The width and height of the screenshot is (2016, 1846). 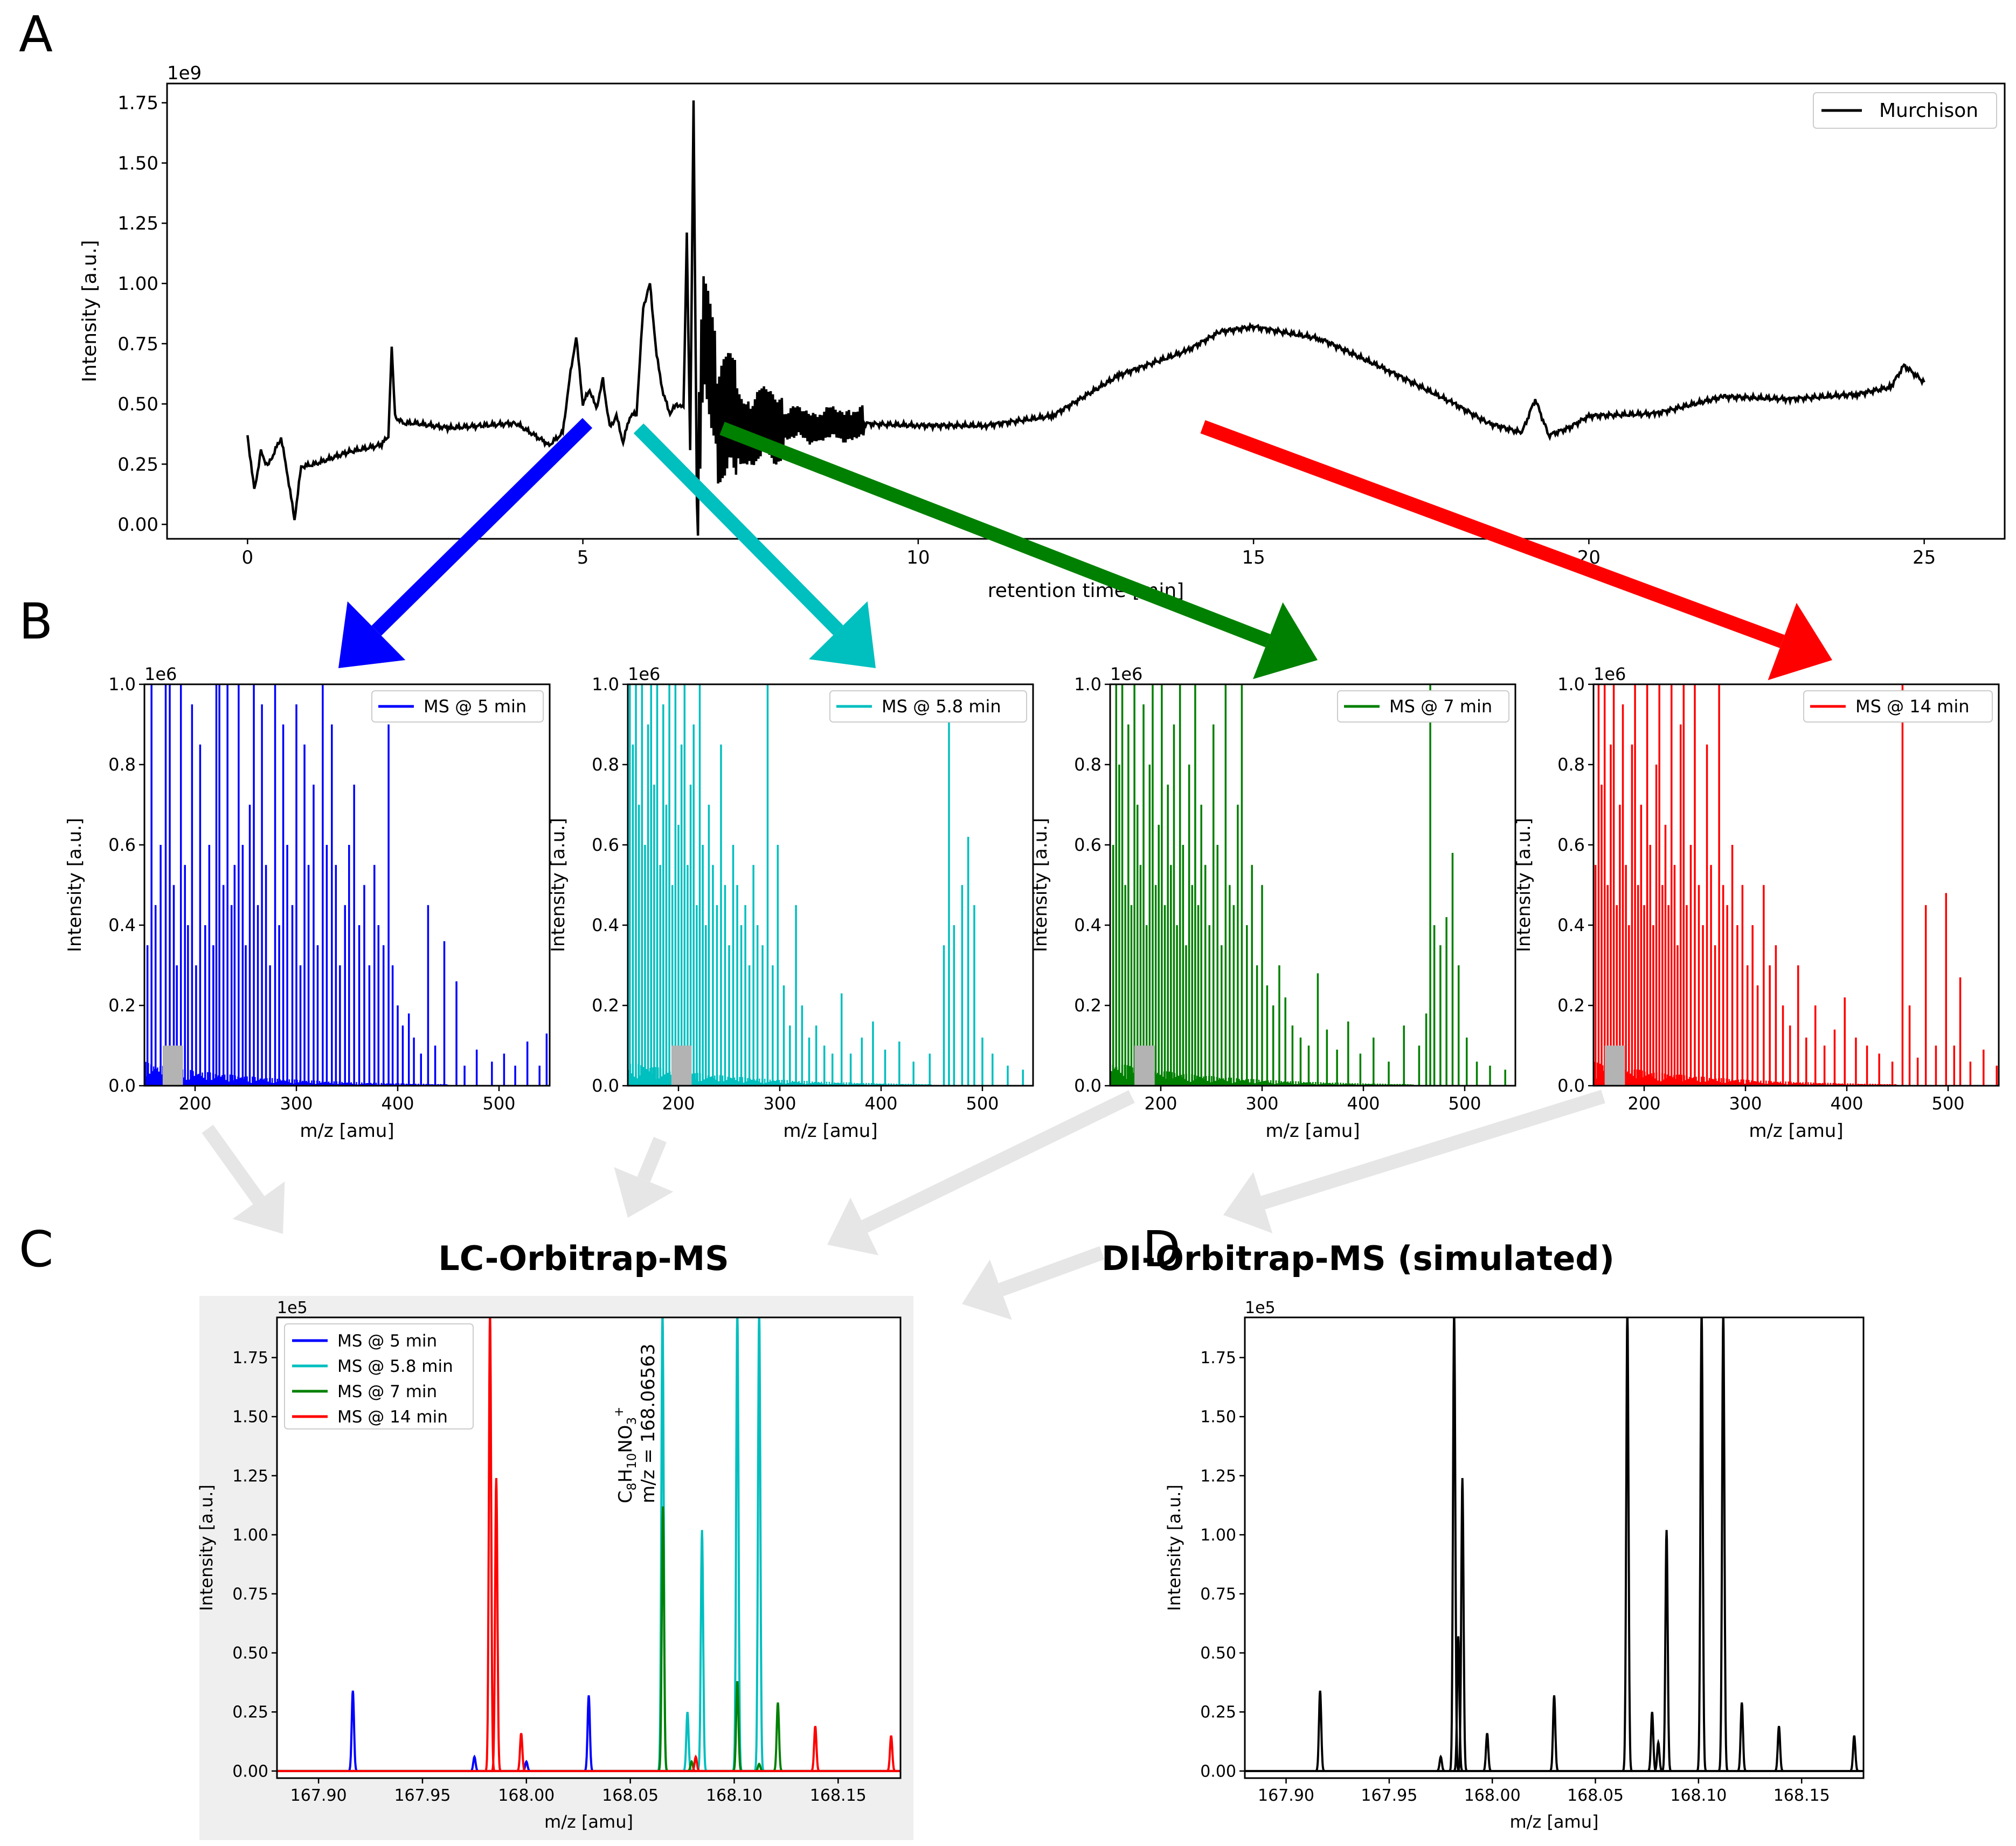 I want to click on grey-arrow-d-to-c, so click(x=1033, y=1283).